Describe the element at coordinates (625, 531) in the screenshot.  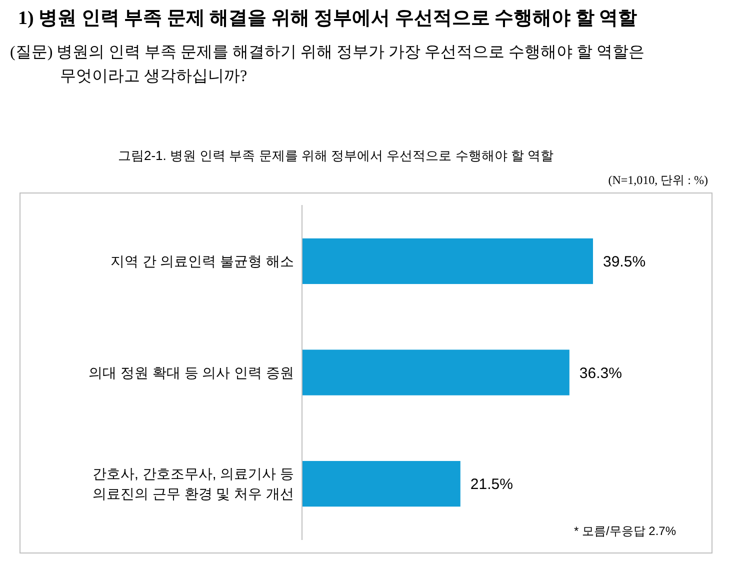
I see `annotation: * 모름/무응답 2.7%` at that location.